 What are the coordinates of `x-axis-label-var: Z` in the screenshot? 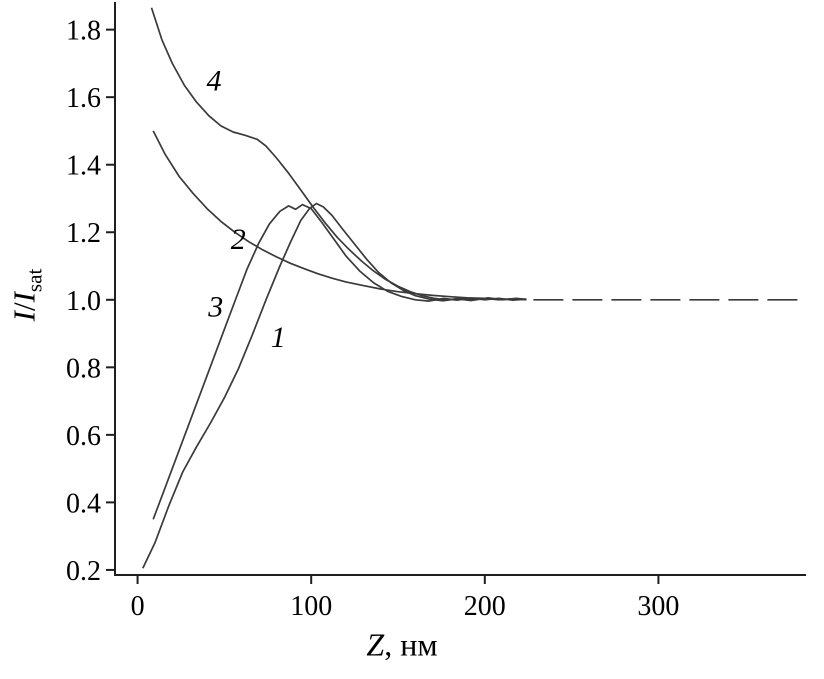 It's located at (375, 644).